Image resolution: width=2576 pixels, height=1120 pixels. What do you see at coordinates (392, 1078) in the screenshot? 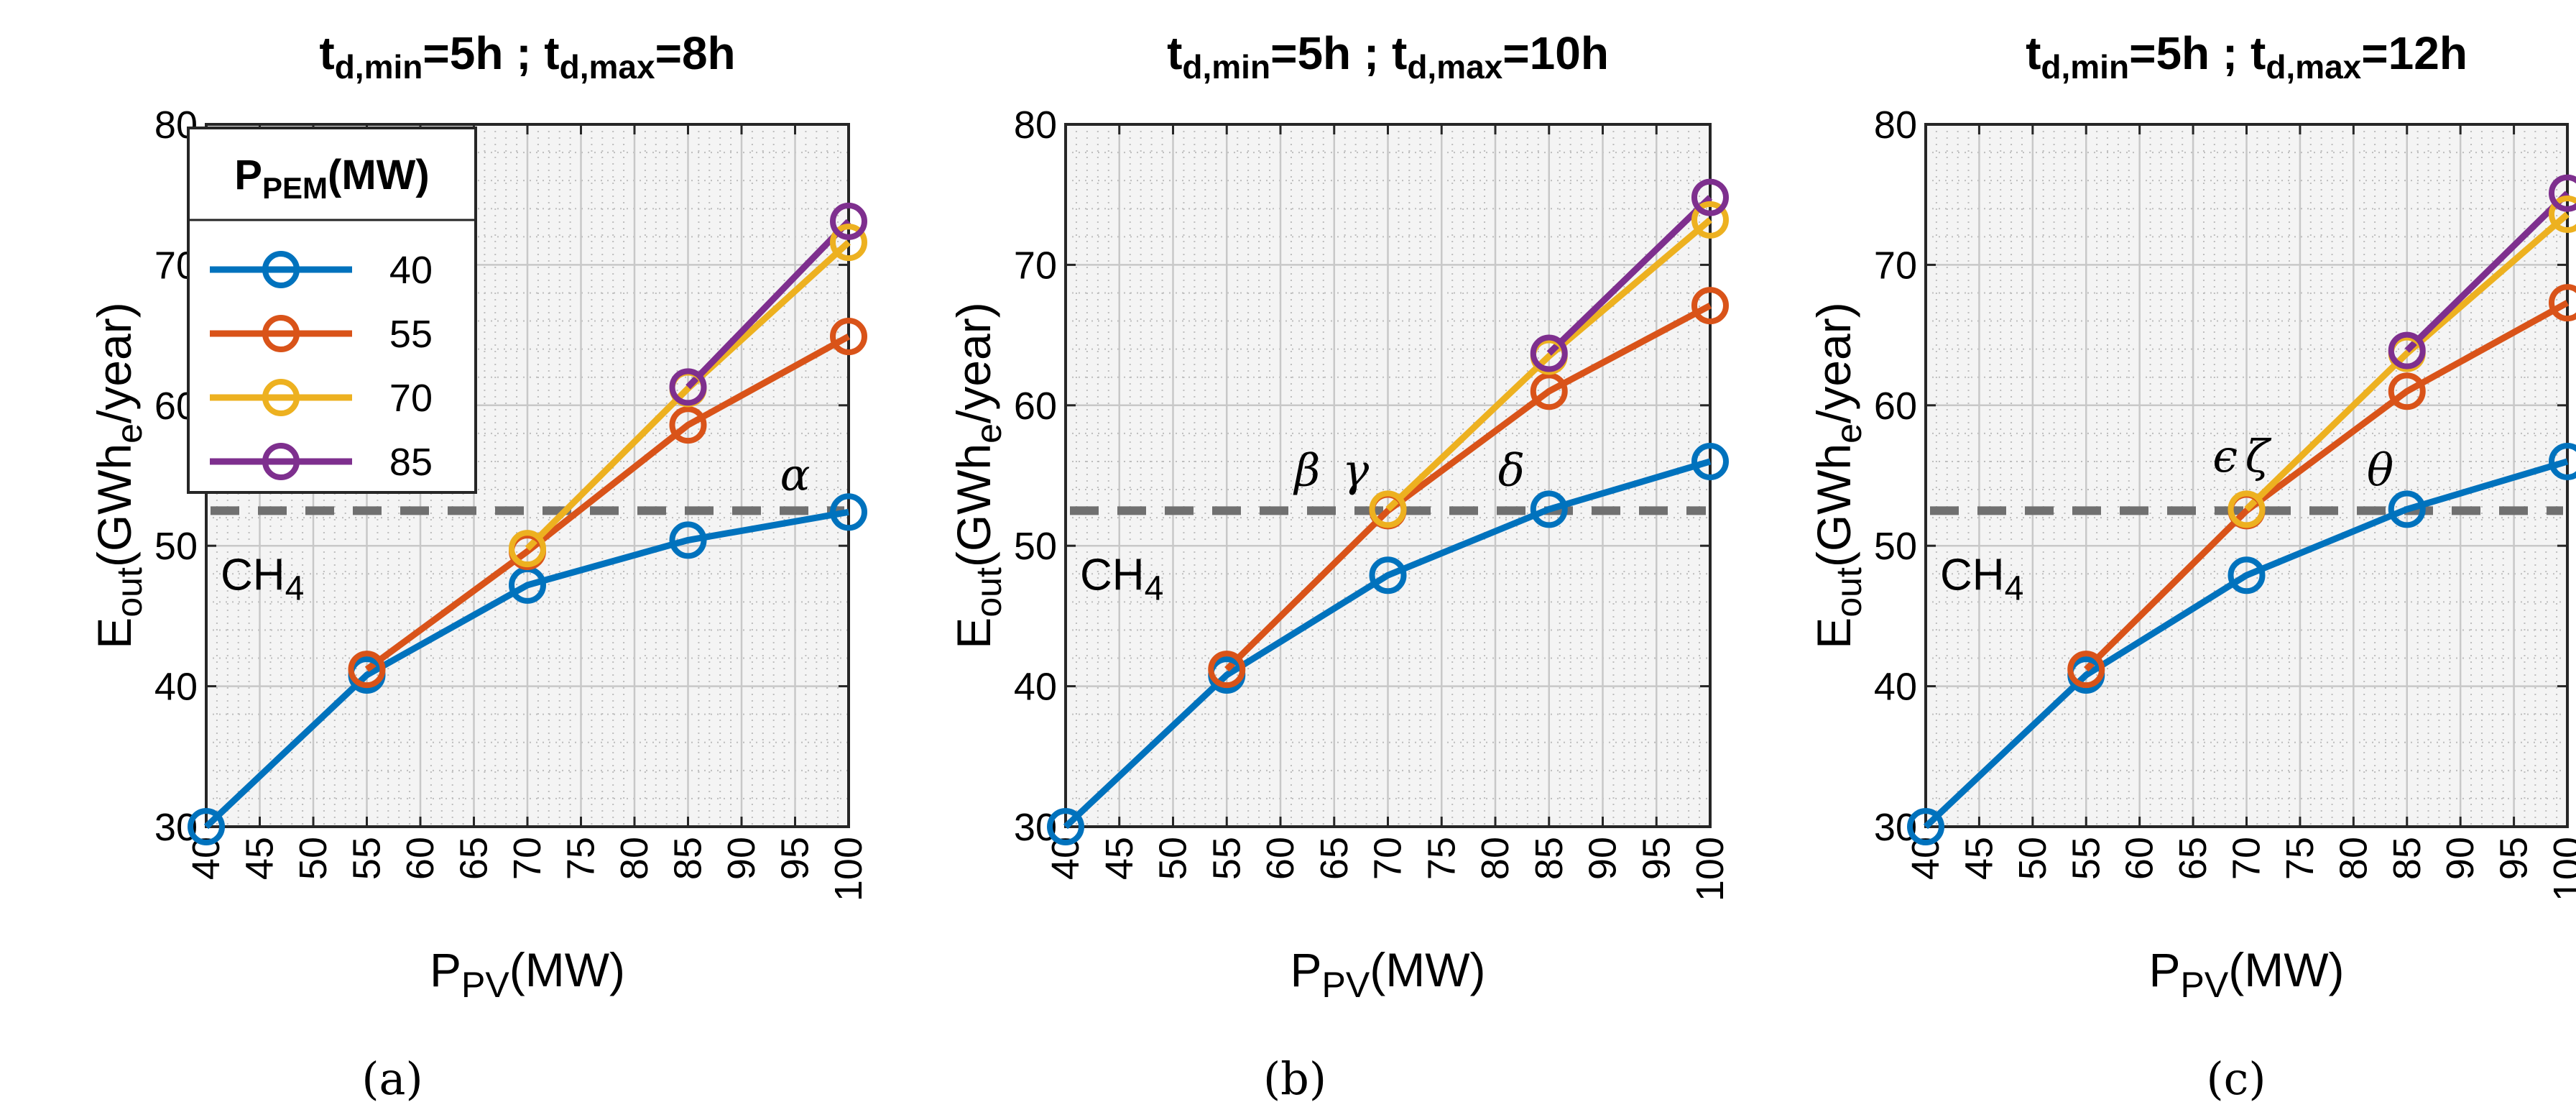
I see `panel-caption: (a)` at bounding box center [392, 1078].